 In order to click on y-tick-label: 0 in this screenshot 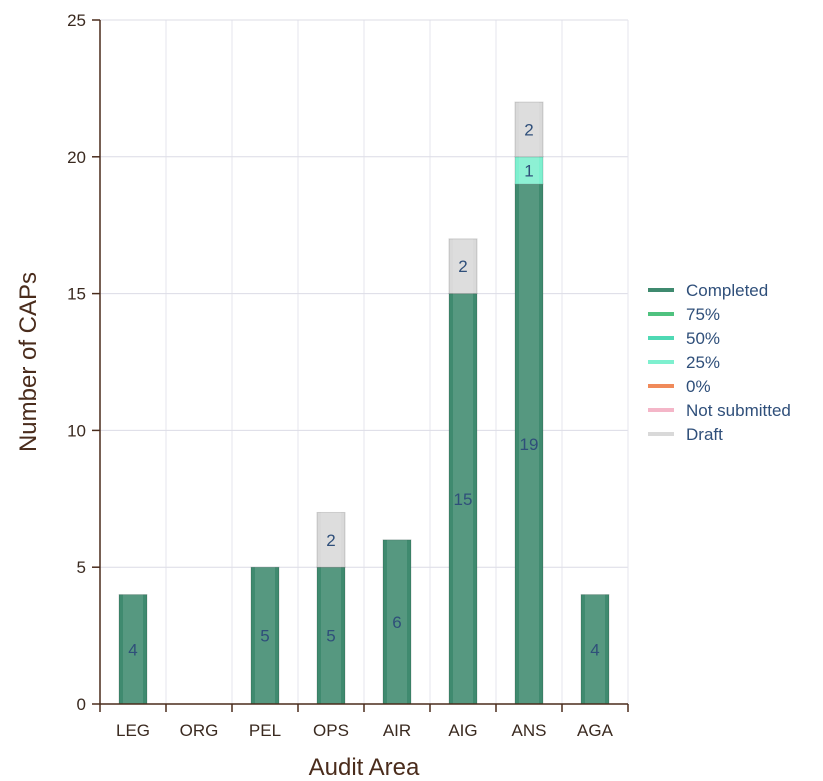, I will do `click(81, 704)`.